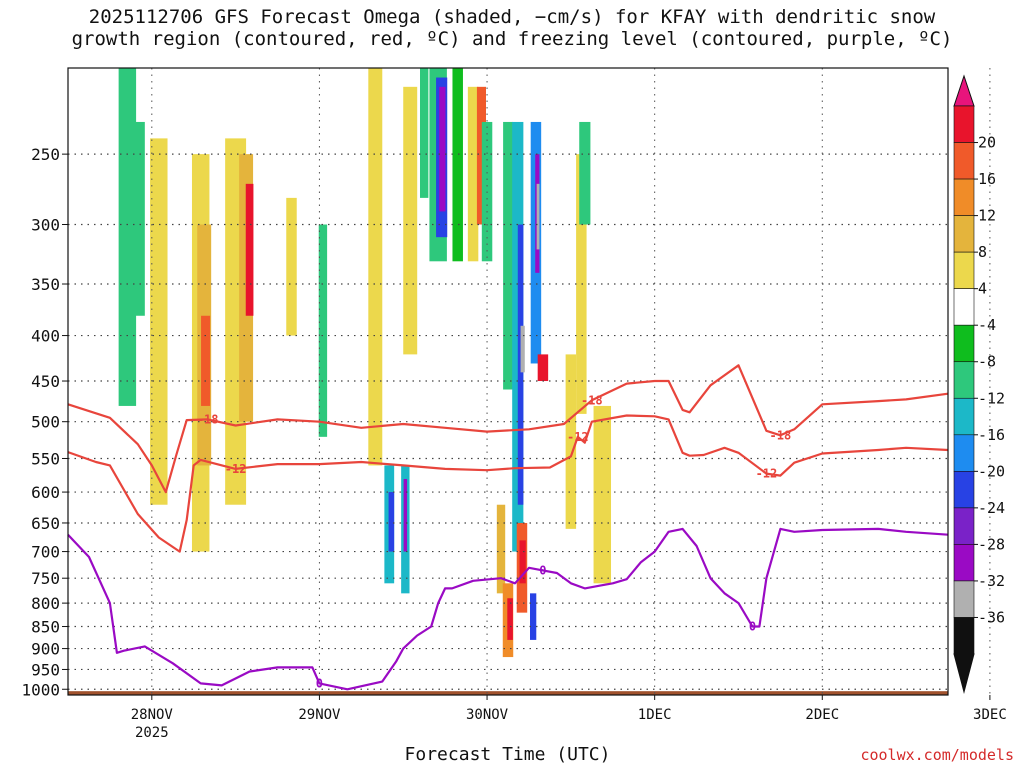  What do you see at coordinates (987, 362) in the screenshot?
I see `colorbar-label: -8` at bounding box center [987, 362].